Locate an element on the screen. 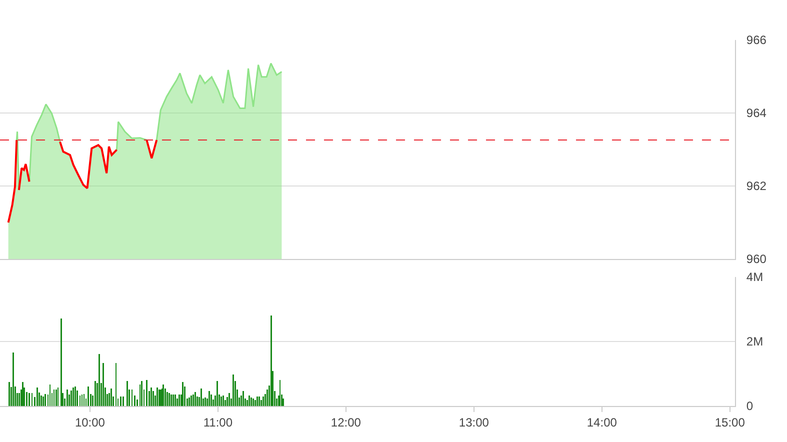  x-tick-label: 15:00 is located at coordinates (730, 422).